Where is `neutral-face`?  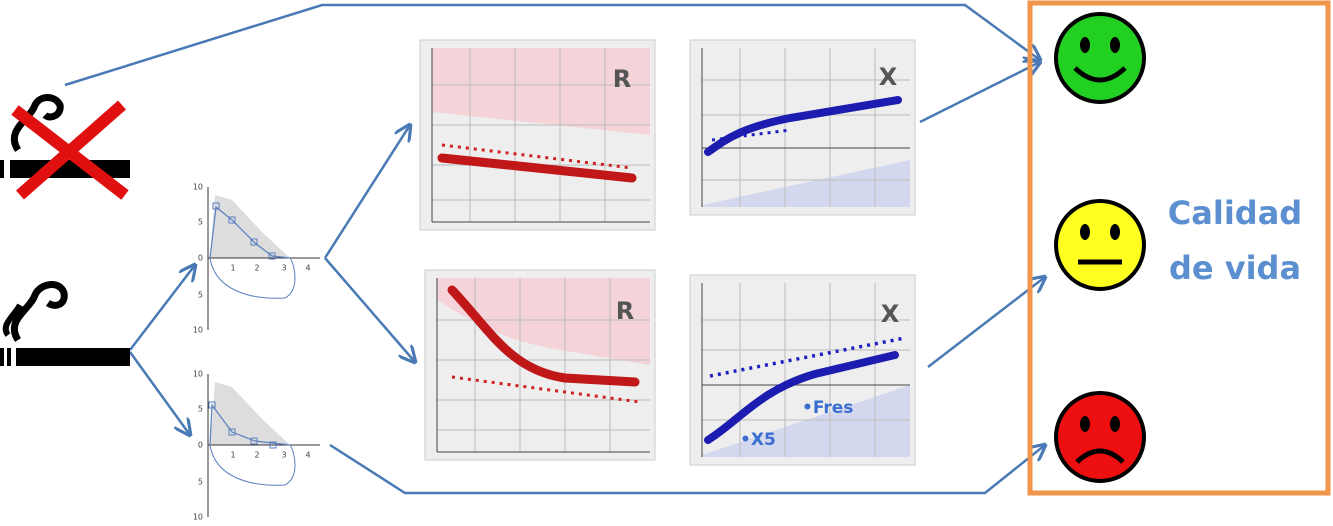 neutral-face is located at coordinates (1100, 245).